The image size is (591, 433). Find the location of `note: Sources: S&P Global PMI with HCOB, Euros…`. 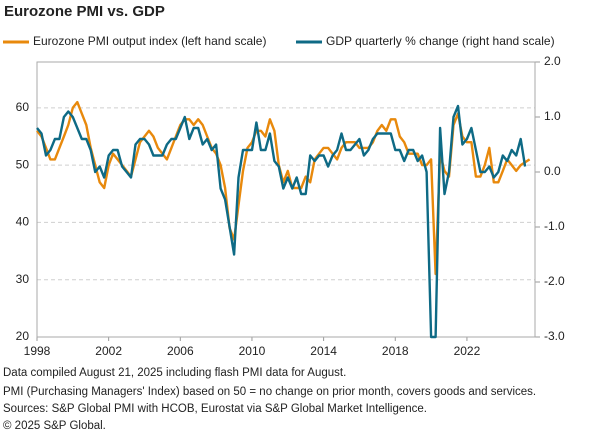

note: Sources: S&P Global PMI with HCOB, Euros… is located at coordinates (215, 409).